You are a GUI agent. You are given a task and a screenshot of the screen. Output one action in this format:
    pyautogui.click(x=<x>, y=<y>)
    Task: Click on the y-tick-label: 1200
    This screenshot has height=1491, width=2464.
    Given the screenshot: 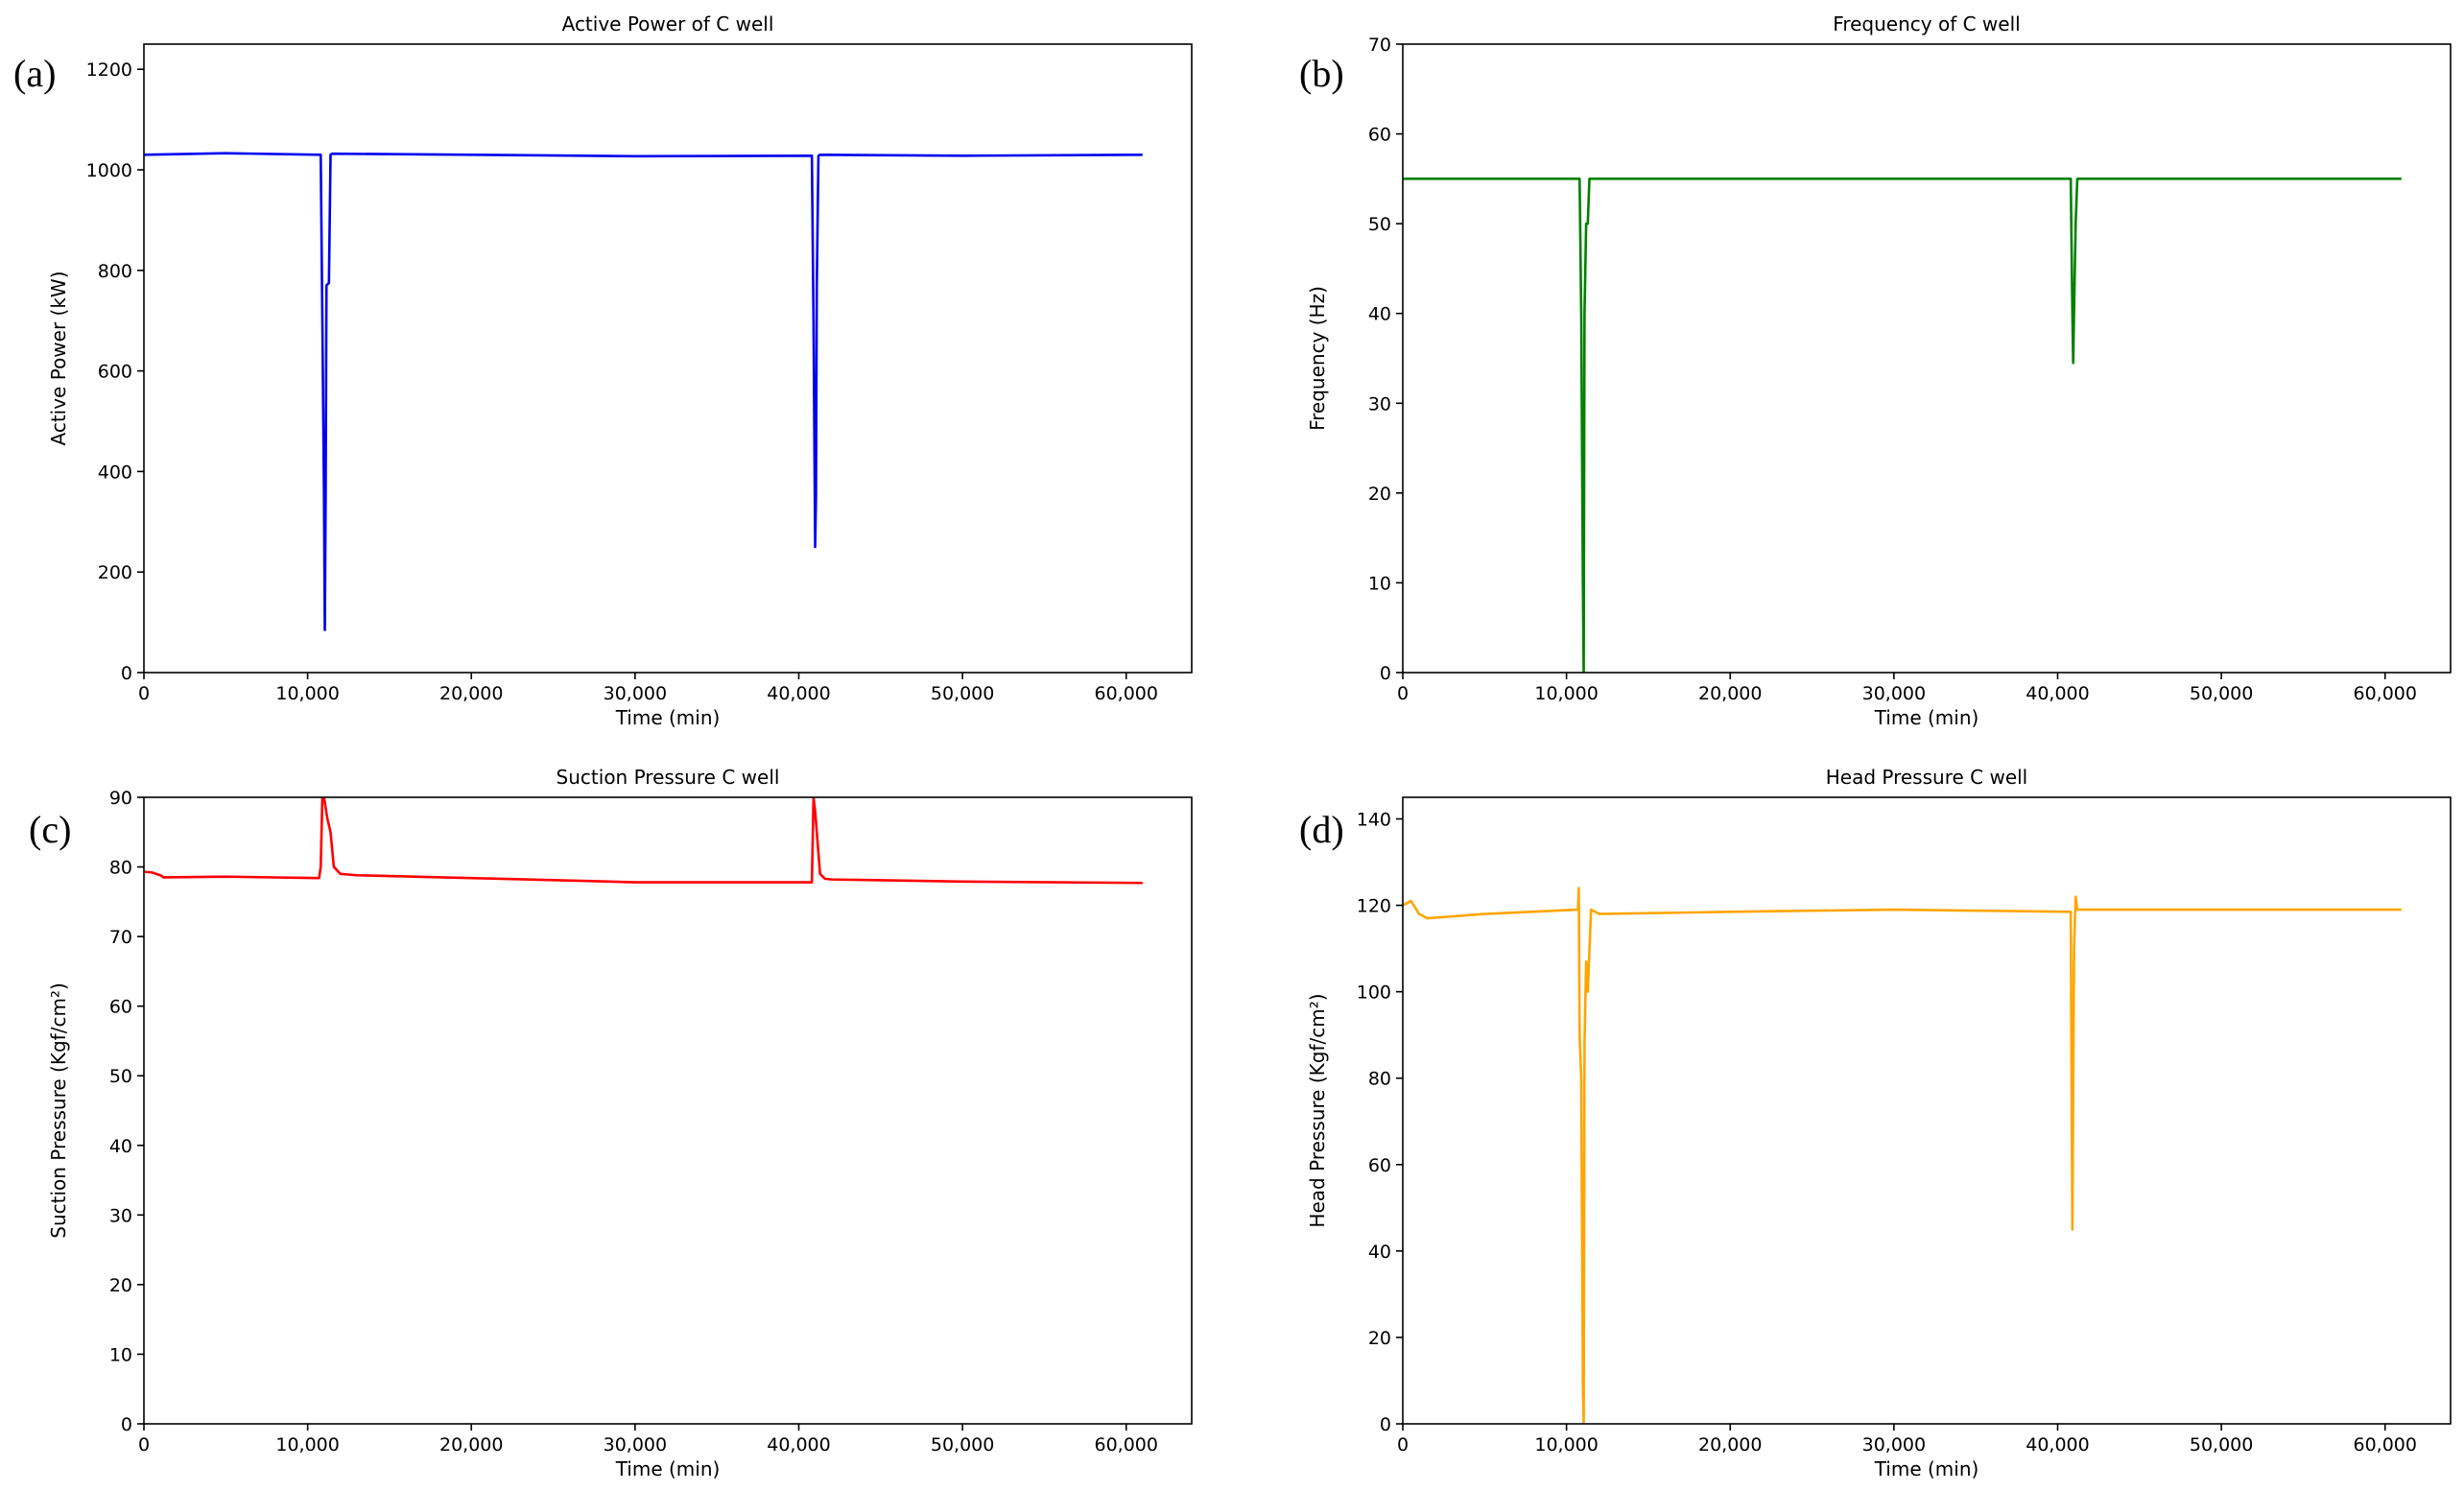 What is the action you would take?
    pyautogui.click(x=109, y=70)
    